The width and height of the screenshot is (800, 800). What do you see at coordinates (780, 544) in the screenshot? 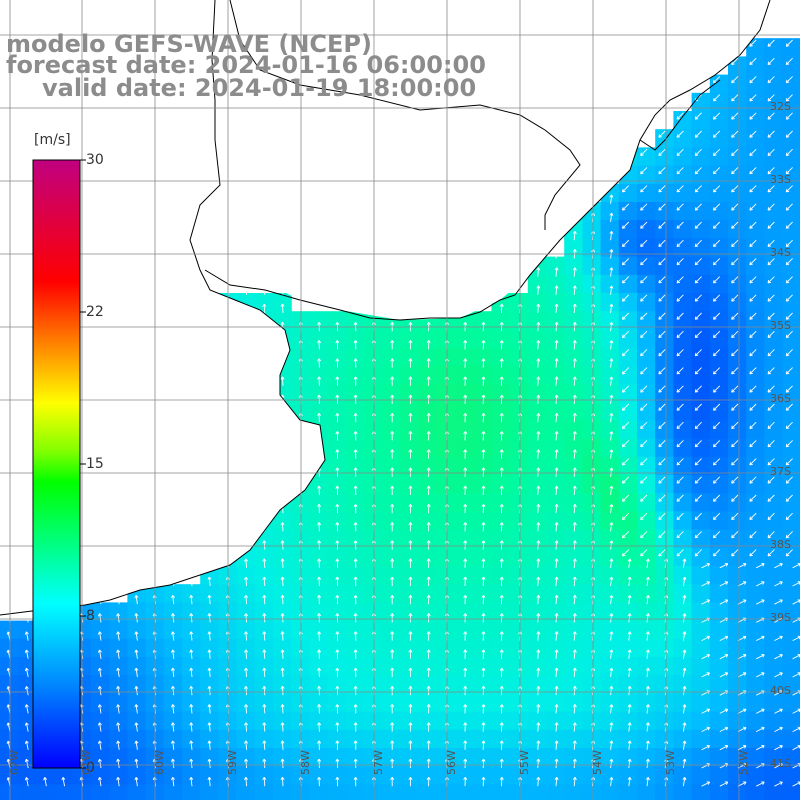
I see `latitude-label: 38S` at bounding box center [780, 544].